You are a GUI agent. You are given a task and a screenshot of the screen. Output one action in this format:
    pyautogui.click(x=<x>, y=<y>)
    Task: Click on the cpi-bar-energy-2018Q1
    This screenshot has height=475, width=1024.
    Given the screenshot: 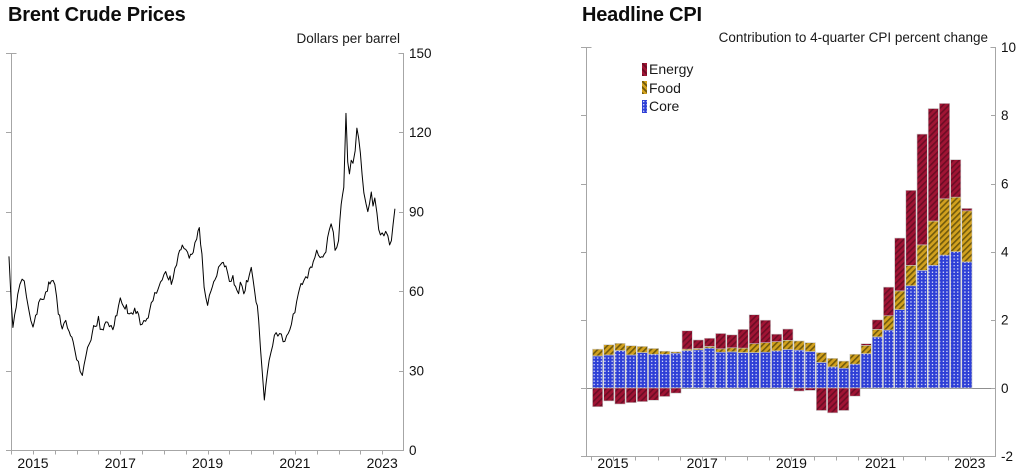 What is the action you would take?
    pyautogui.click(x=754, y=329)
    